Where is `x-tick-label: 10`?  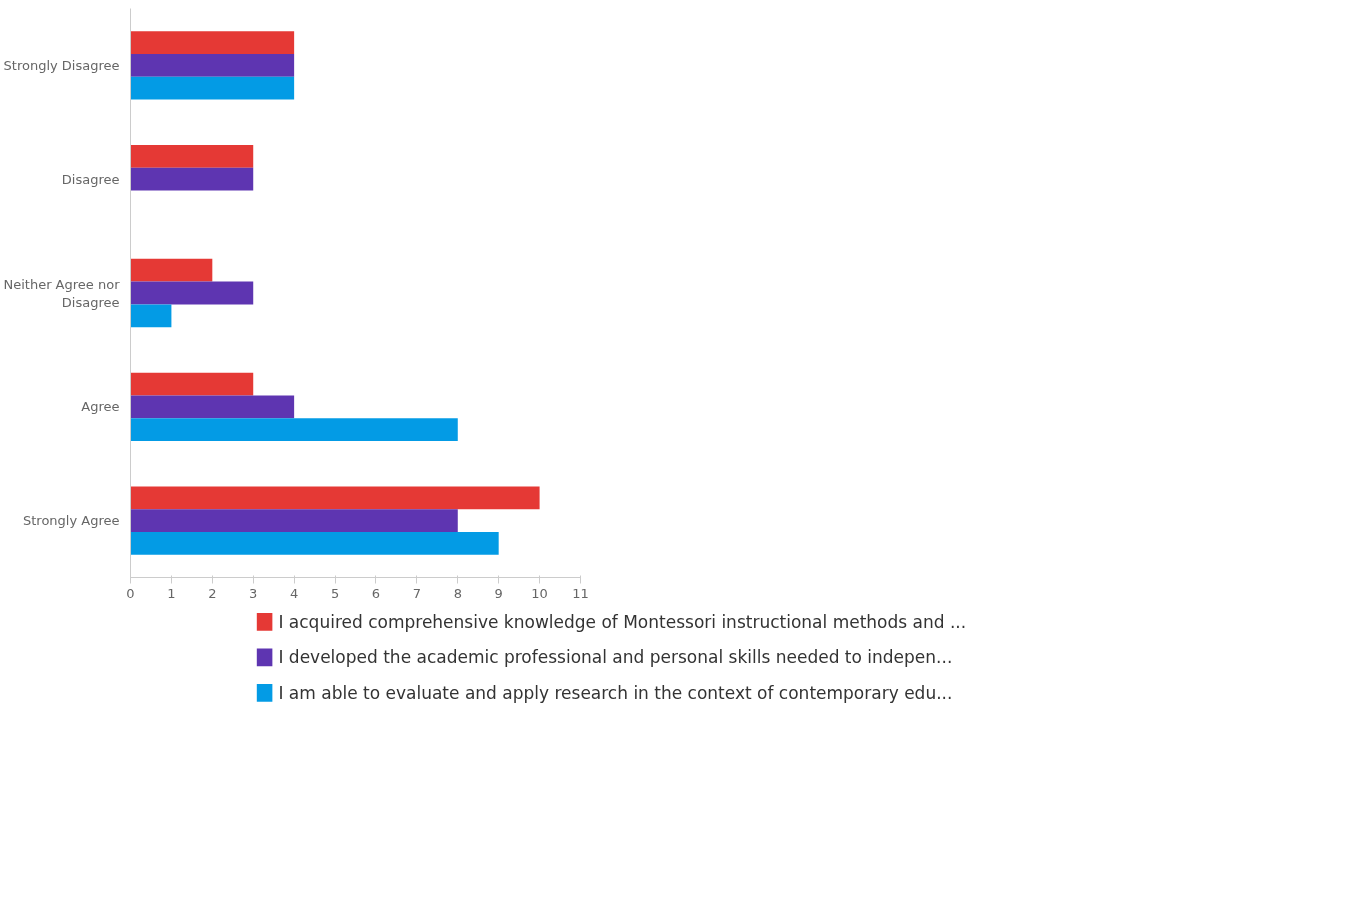 x-tick-label: 10 is located at coordinates (539, 593).